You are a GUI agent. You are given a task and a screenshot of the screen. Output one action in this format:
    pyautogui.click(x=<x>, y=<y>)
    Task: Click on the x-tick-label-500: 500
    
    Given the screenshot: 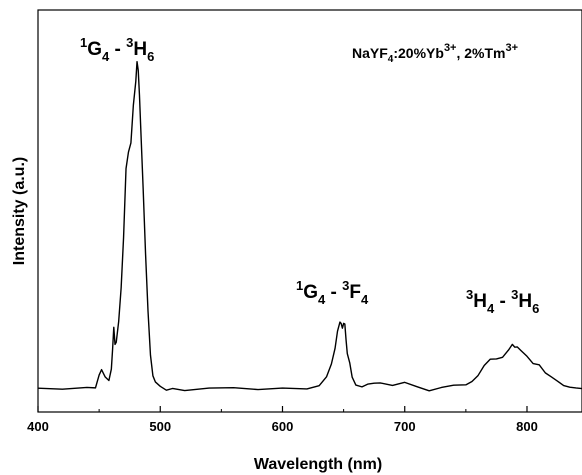 What is the action you would take?
    pyautogui.click(x=160, y=426)
    